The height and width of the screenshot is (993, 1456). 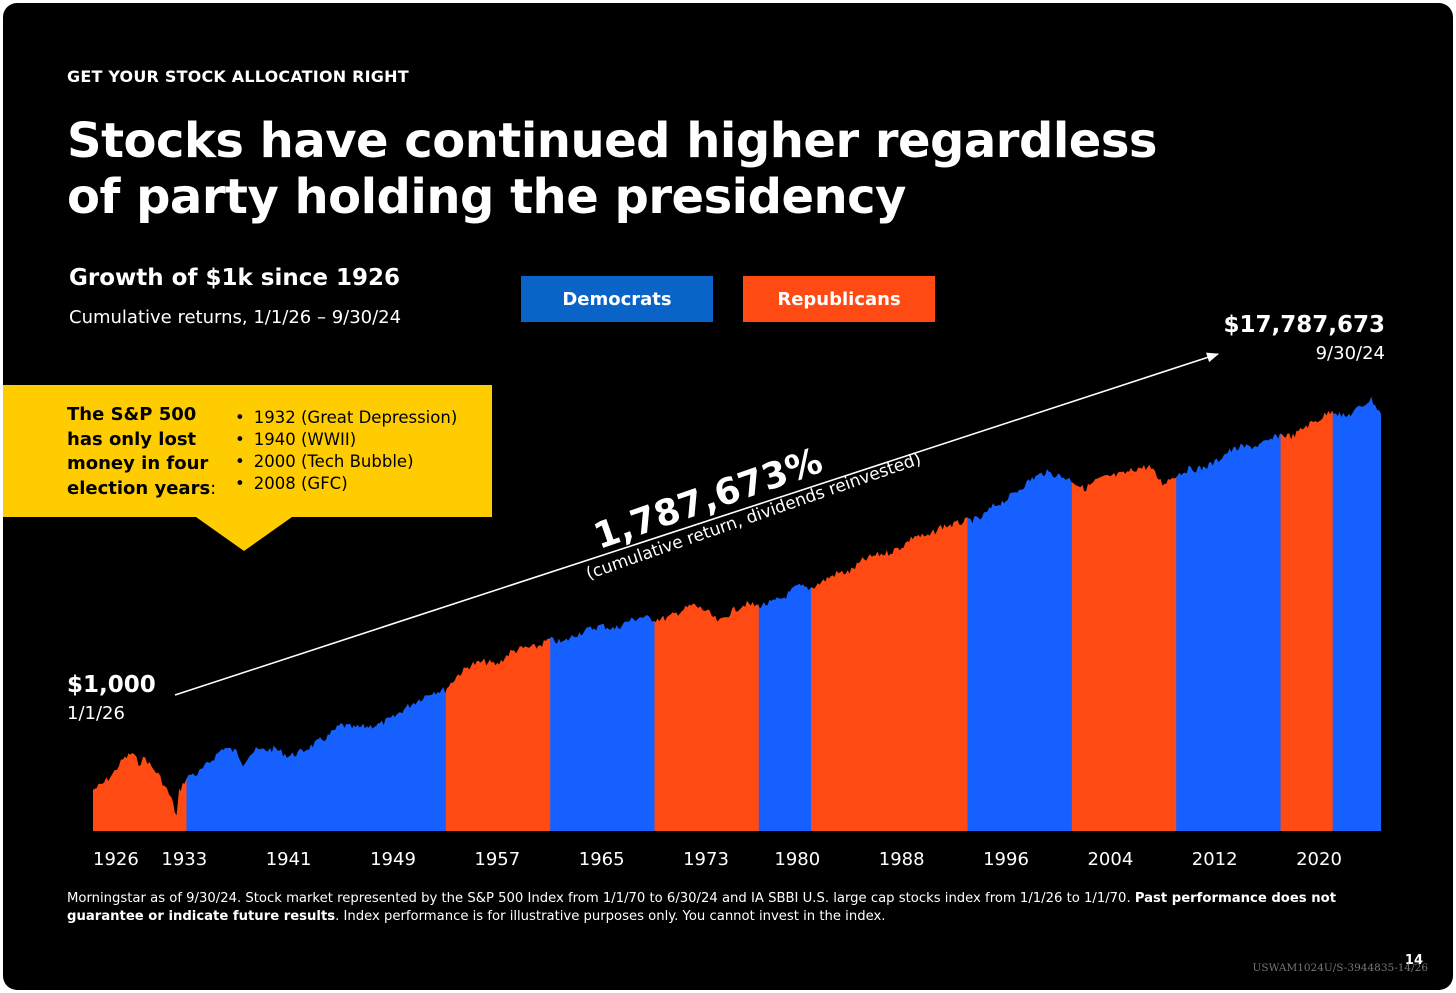 I want to click on callout-item: 2008 (GFC), so click(x=346, y=484).